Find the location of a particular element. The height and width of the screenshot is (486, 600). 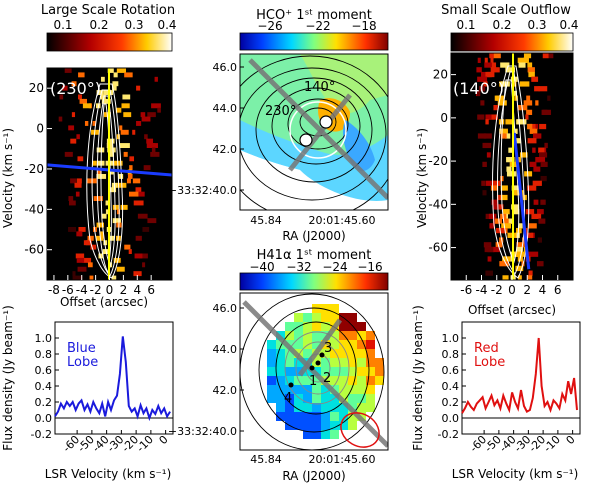

panel2-angle-140: 140° is located at coordinates (319, 87).